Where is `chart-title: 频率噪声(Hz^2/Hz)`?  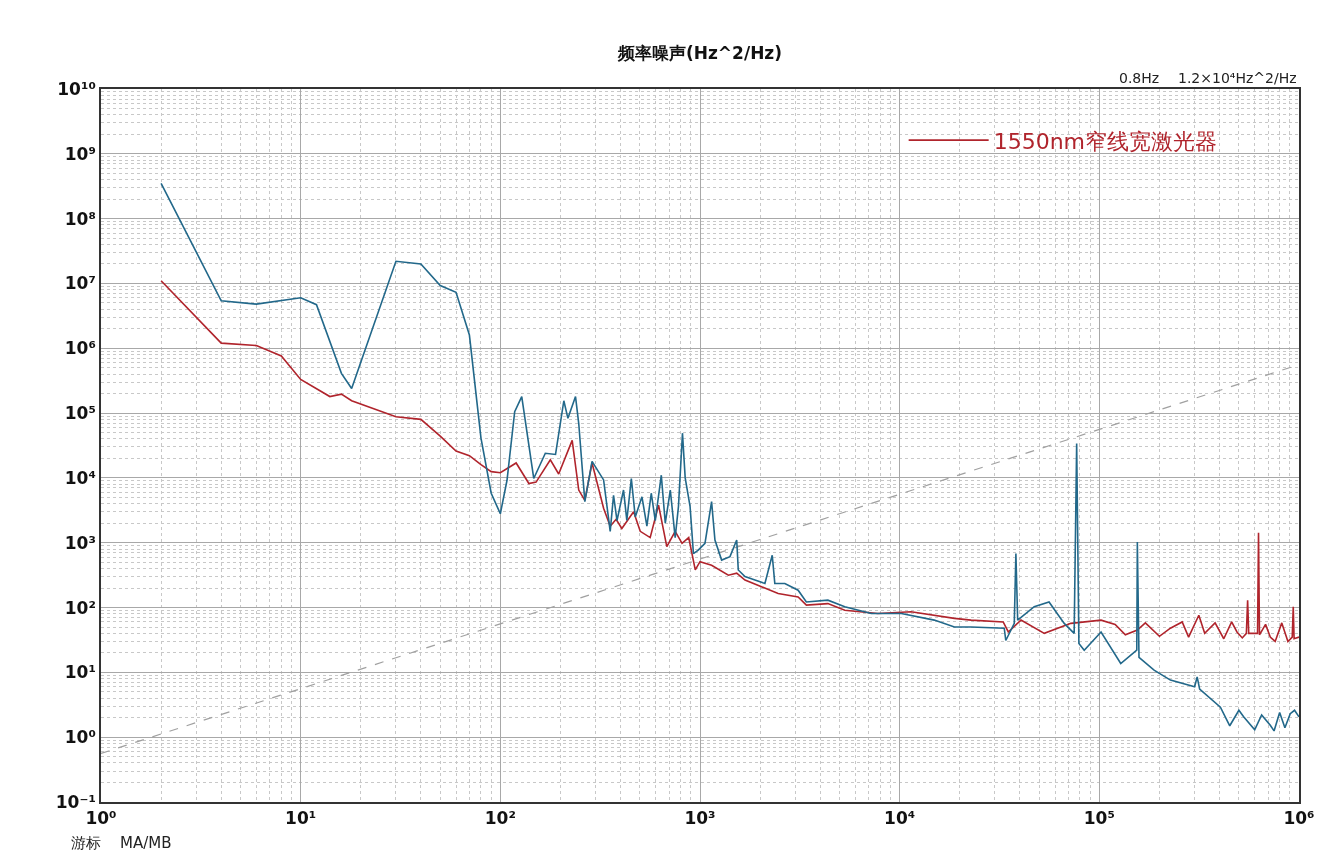
chart-title: 频率噪声(Hz^2/Hz) is located at coordinates (699, 52).